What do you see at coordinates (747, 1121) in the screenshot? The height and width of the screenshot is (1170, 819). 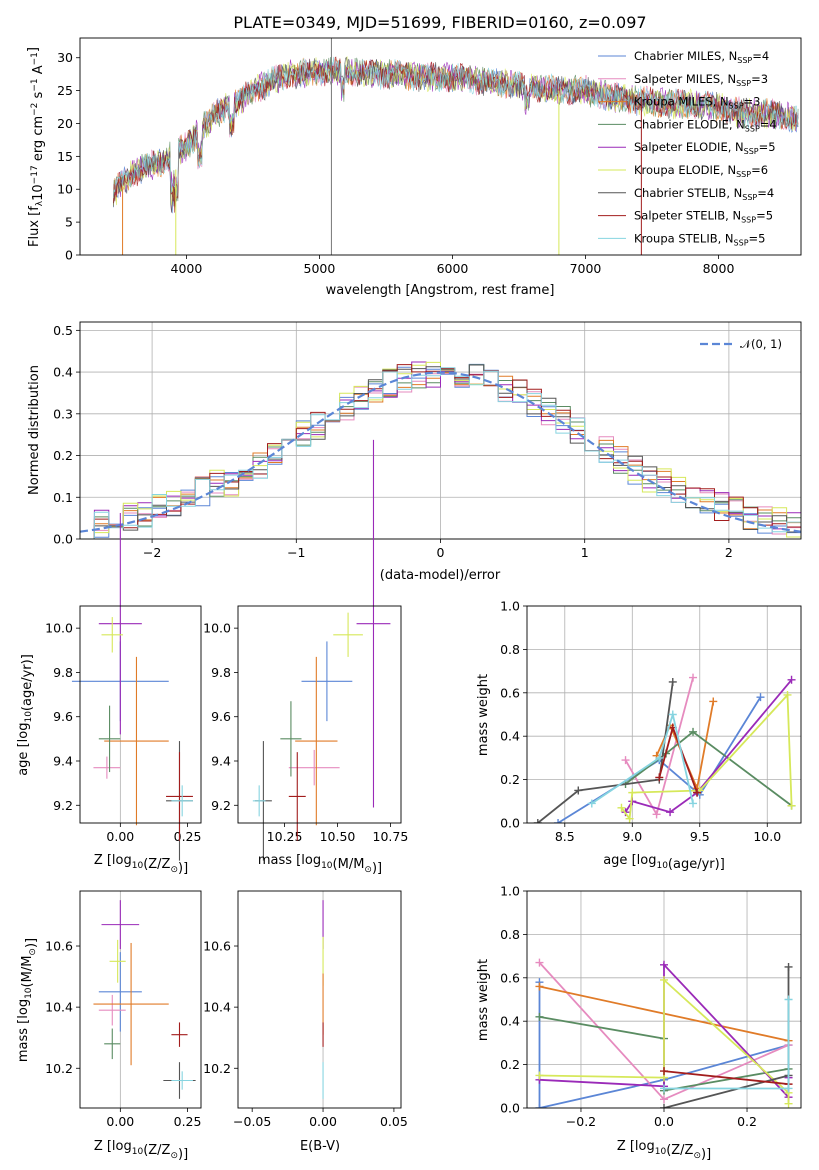 I see `x-tick-label-2: 0.2` at bounding box center [747, 1121].